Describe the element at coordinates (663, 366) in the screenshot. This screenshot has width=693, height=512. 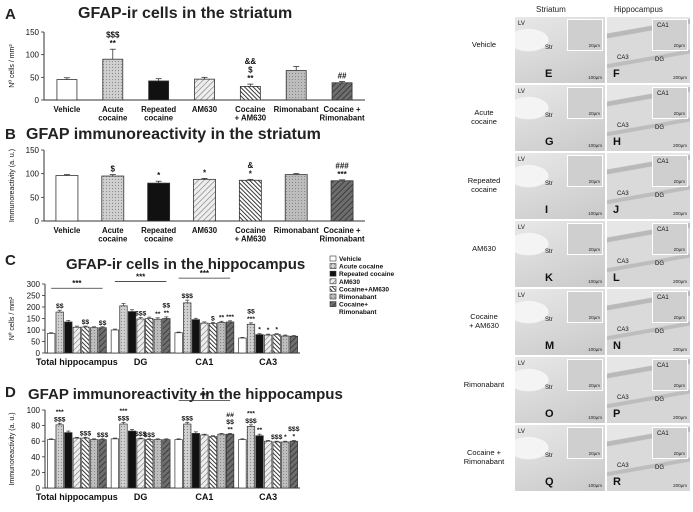
I see `region-label-ca1: CA1` at that location.